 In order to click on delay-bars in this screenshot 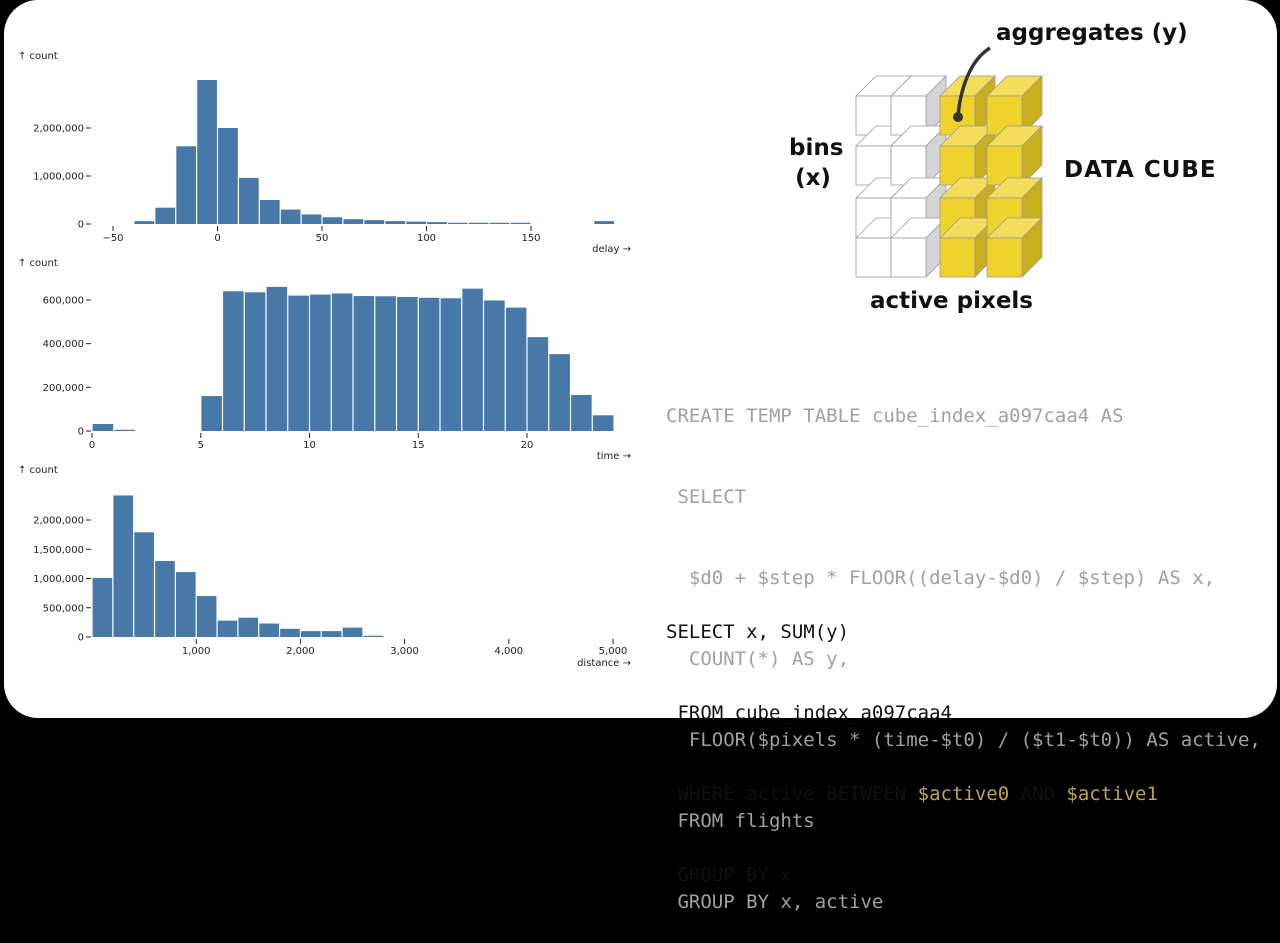, I will do `click(374, 152)`.